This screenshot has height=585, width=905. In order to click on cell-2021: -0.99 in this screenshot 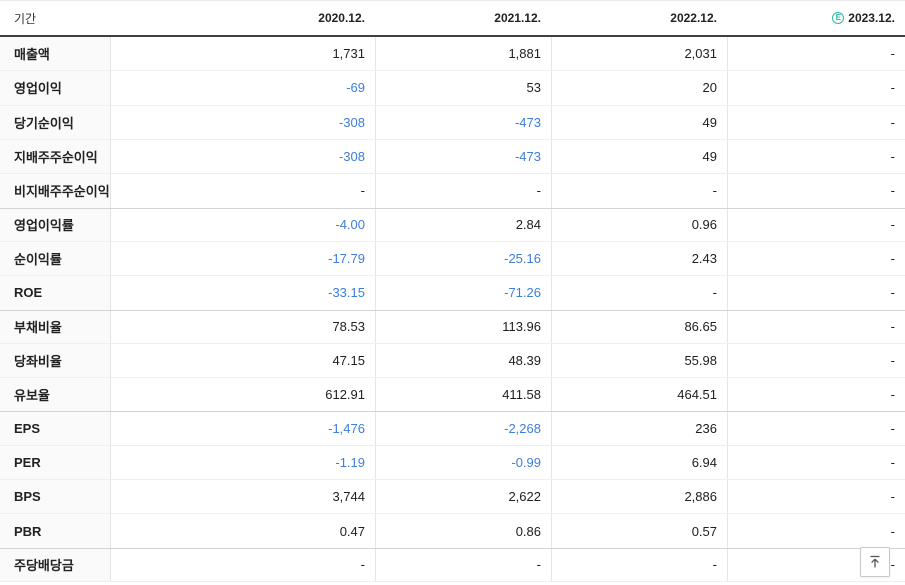, I will do `click(463, 462)`.